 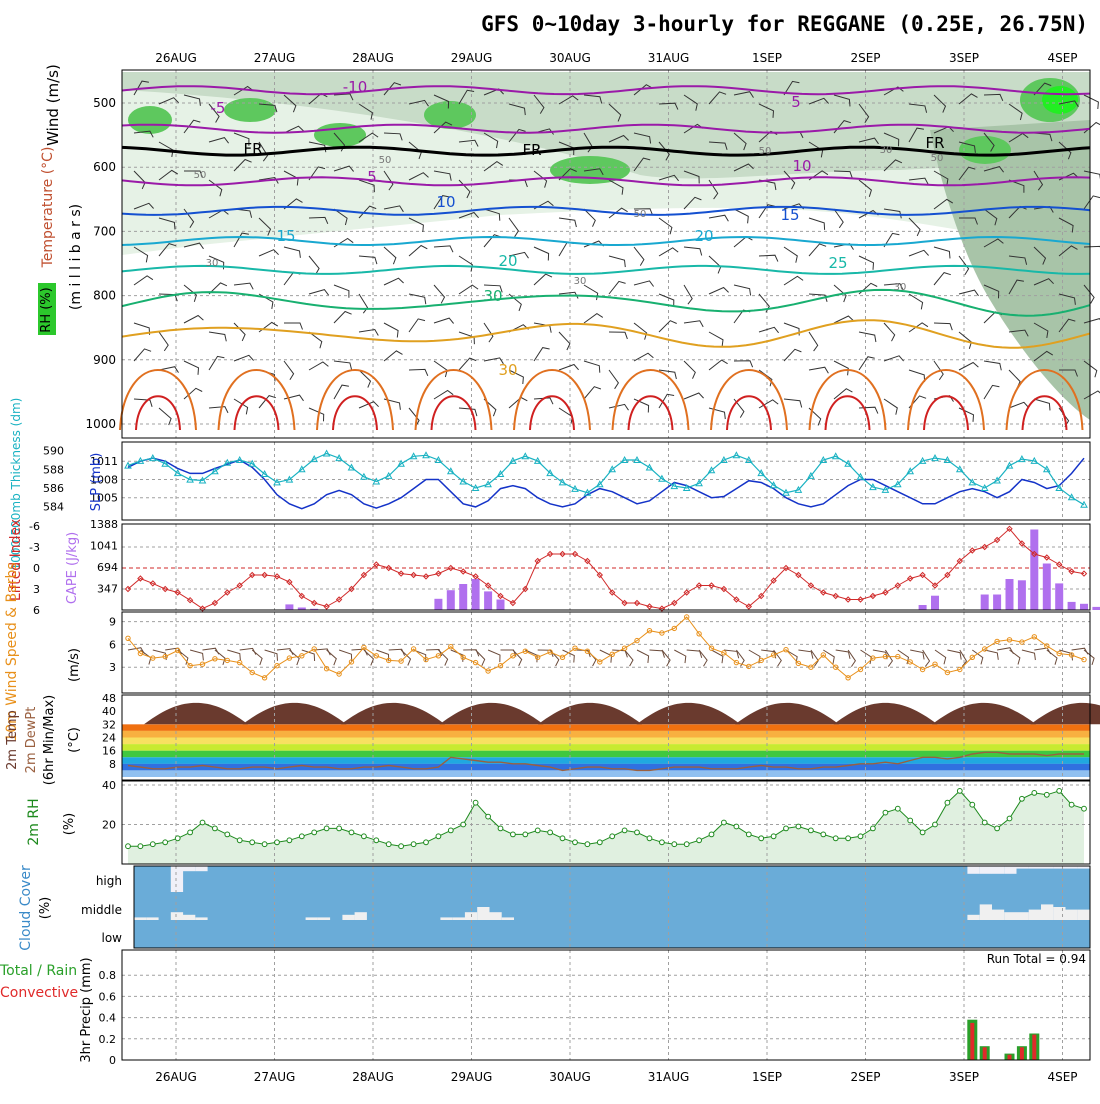 What do you see at coordinates (53, 469) in the screenshot?
I see `thickness-tick-label: 588` at bounding box center [53, 469].